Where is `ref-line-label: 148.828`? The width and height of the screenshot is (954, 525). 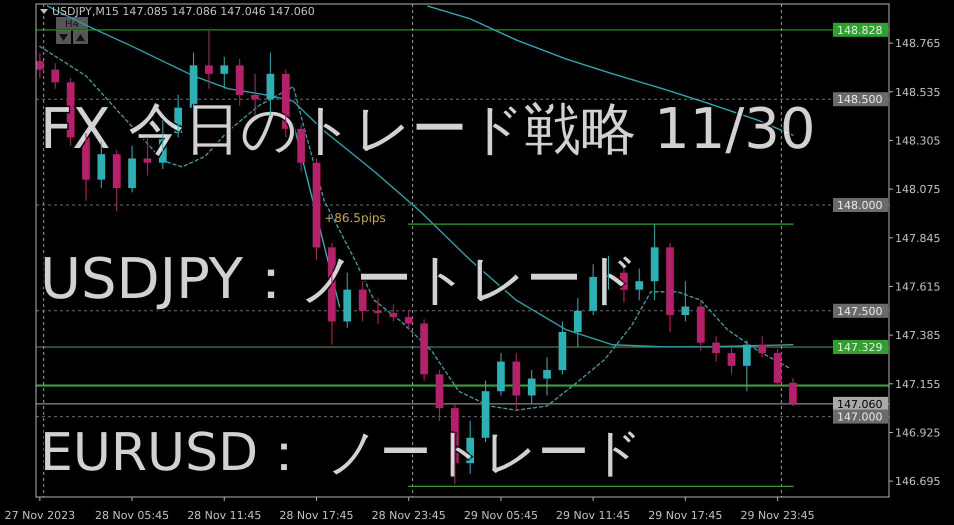
ref-line-label: 148.828 is located at coordinates (859, 30).